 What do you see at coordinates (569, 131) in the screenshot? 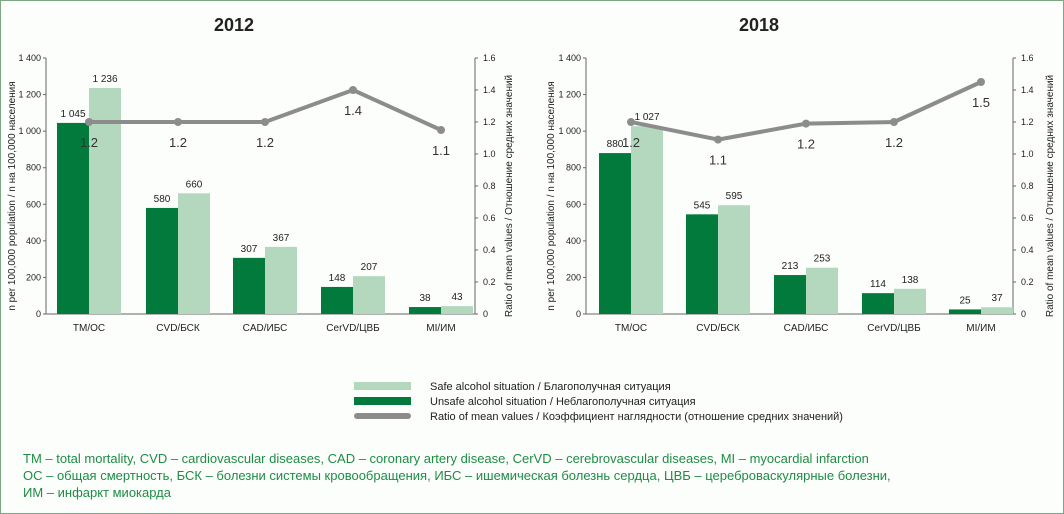
I see `y-tick-label: 1 000` at bounding box center [569, 131].